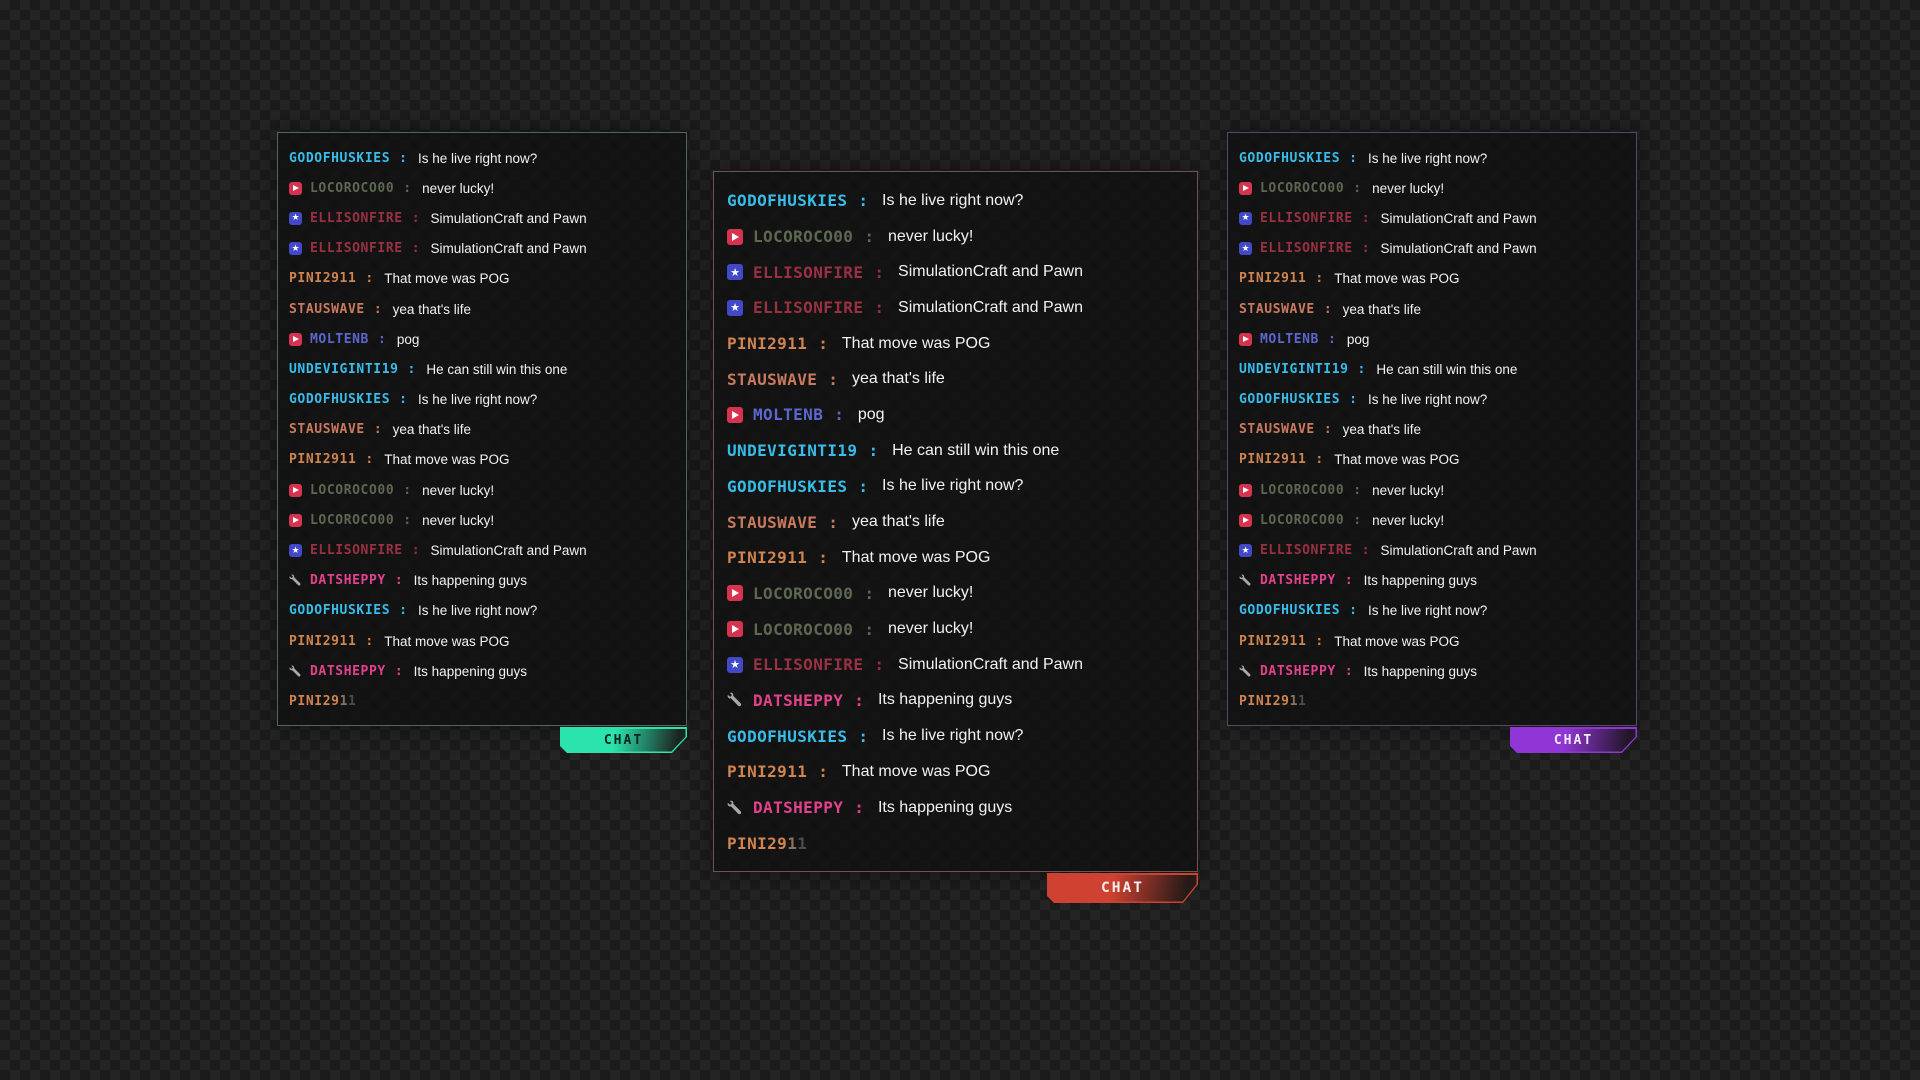 The image size is (1920, 1080). I want to click on chat-tab-label: CHAT, so click(1122, 888).